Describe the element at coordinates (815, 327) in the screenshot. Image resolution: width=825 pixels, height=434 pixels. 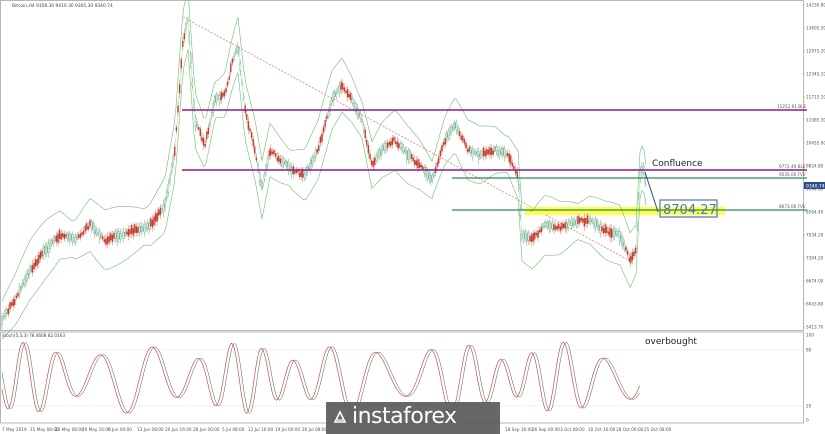
I see `price-tick-label: 5413.70` at that location.